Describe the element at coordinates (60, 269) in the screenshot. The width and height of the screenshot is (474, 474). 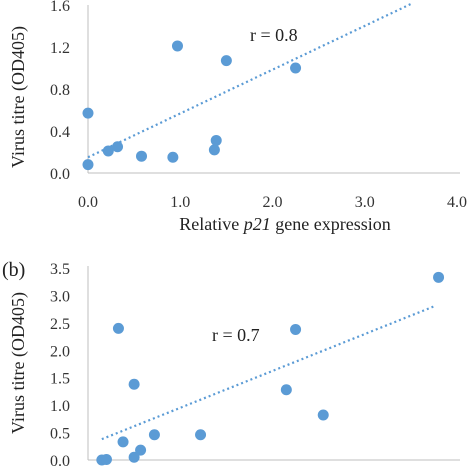
I see `panel-b-y-tick-label: 3.5` at that location.